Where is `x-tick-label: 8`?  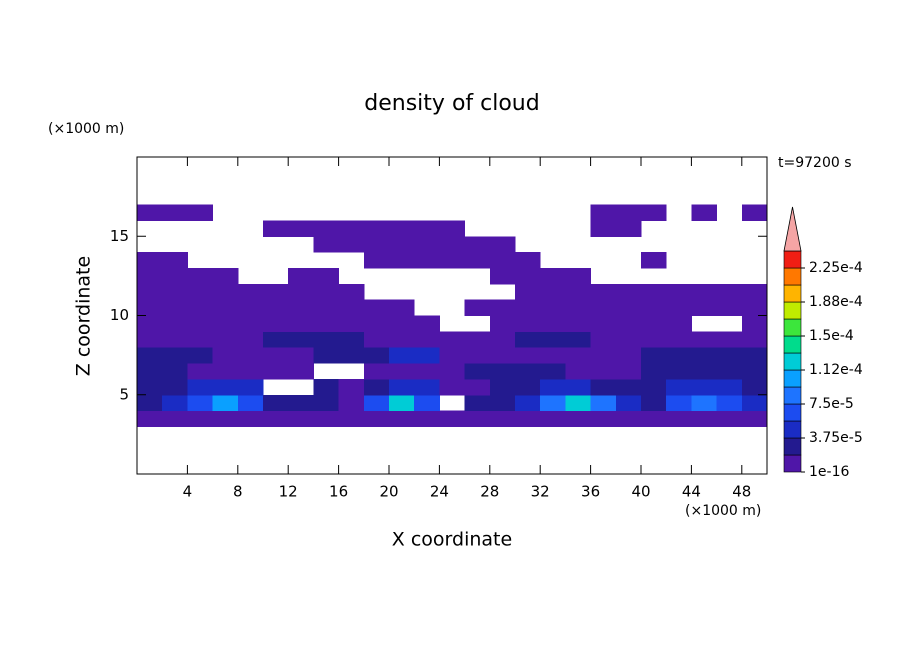 x-tick-label: 8 is located at coordinates (238, 492).